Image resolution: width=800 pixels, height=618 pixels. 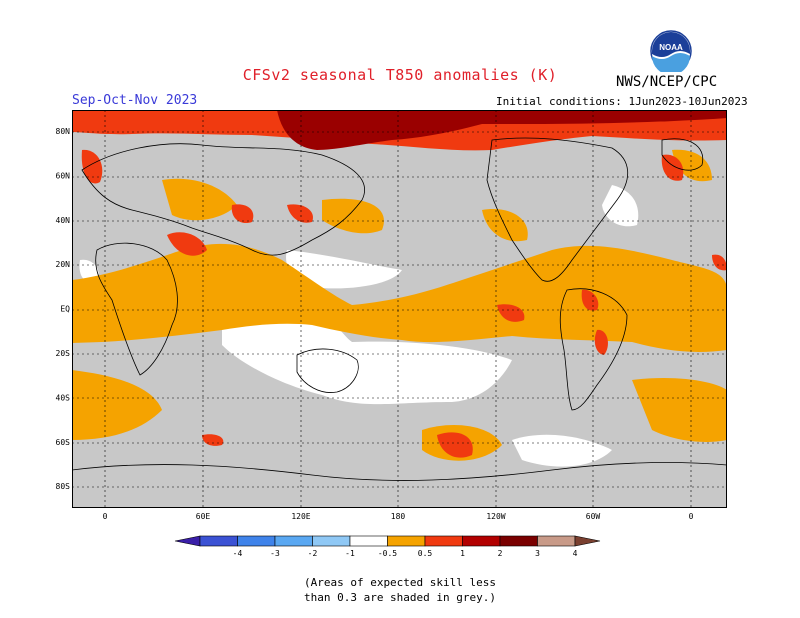 What do you see at coordinates (462, 553) in the screenshot?
I see `colorbar-label: 1` at bounding box center [462, 553].